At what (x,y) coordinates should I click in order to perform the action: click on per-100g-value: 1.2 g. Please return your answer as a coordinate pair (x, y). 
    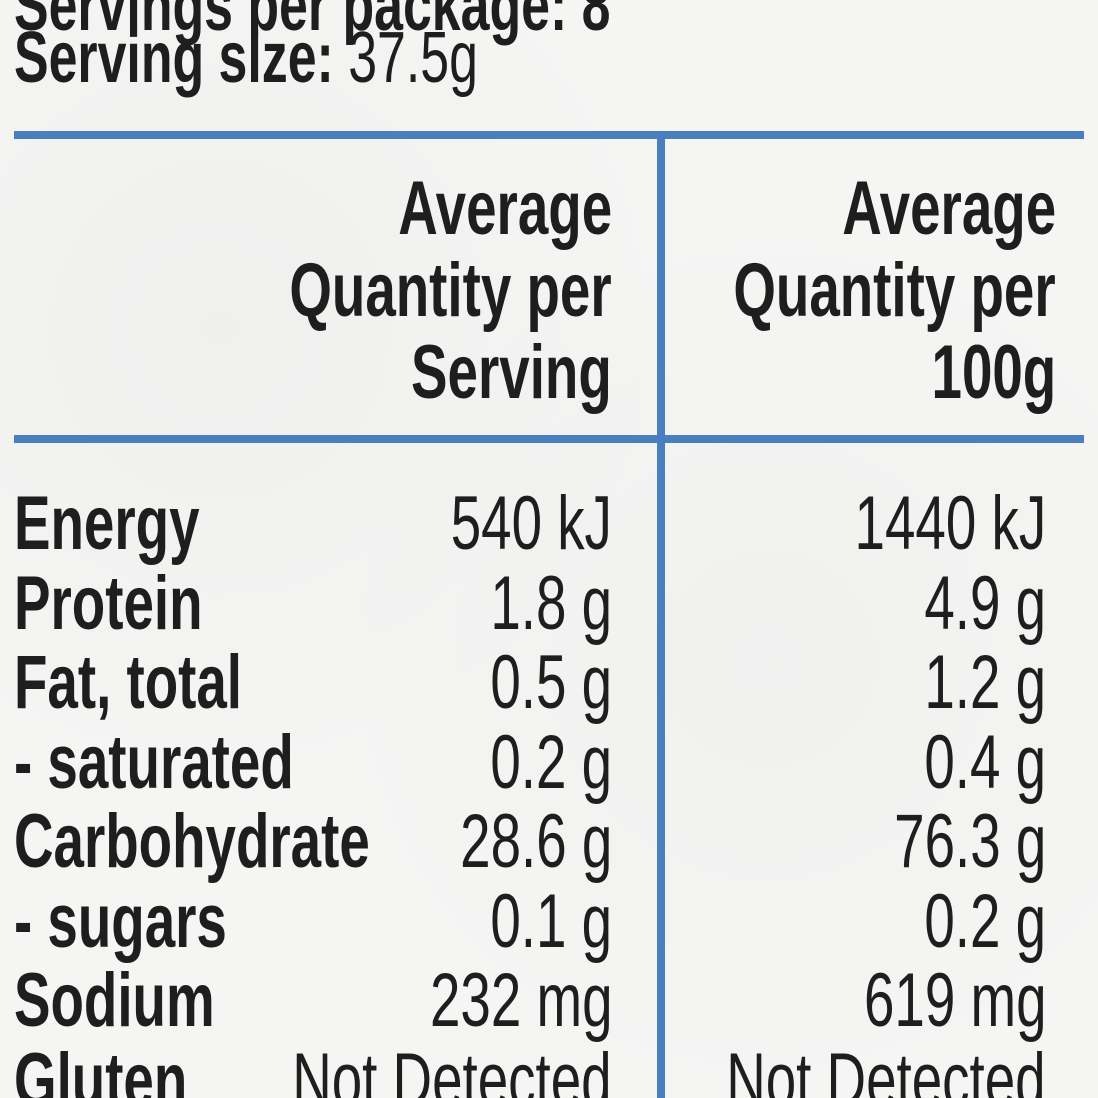
    Looking at the image, I should click on (985, 682).